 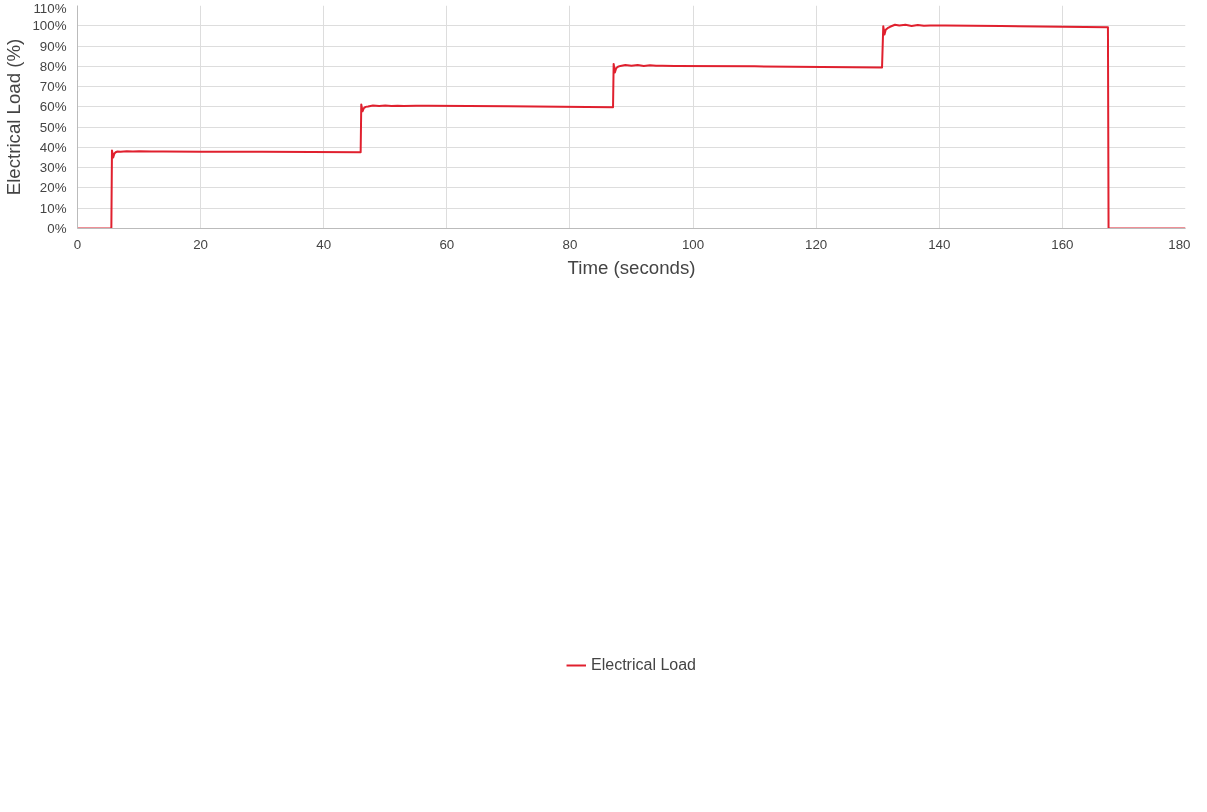 I want to click on y-tick-label: 40%, so click(x=53, y=147).